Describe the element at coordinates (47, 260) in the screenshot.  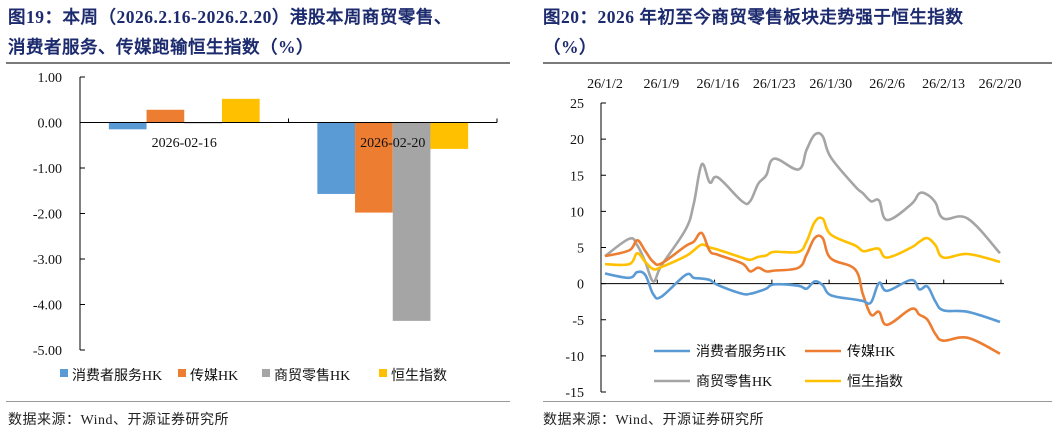
I see `bar-y-tick-label: -3.00` at that location.